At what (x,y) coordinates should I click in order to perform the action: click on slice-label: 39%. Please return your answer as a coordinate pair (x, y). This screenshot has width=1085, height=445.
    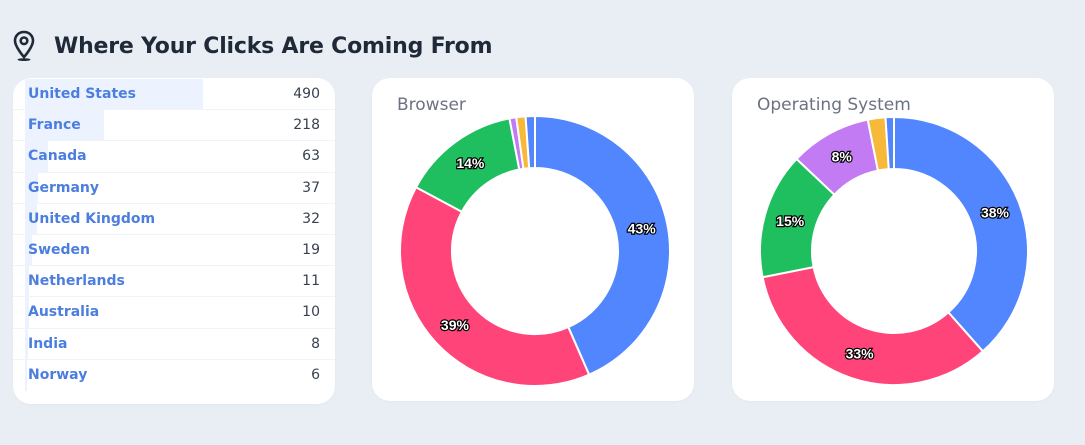
    Looking at the image, I should click on (455, 325).